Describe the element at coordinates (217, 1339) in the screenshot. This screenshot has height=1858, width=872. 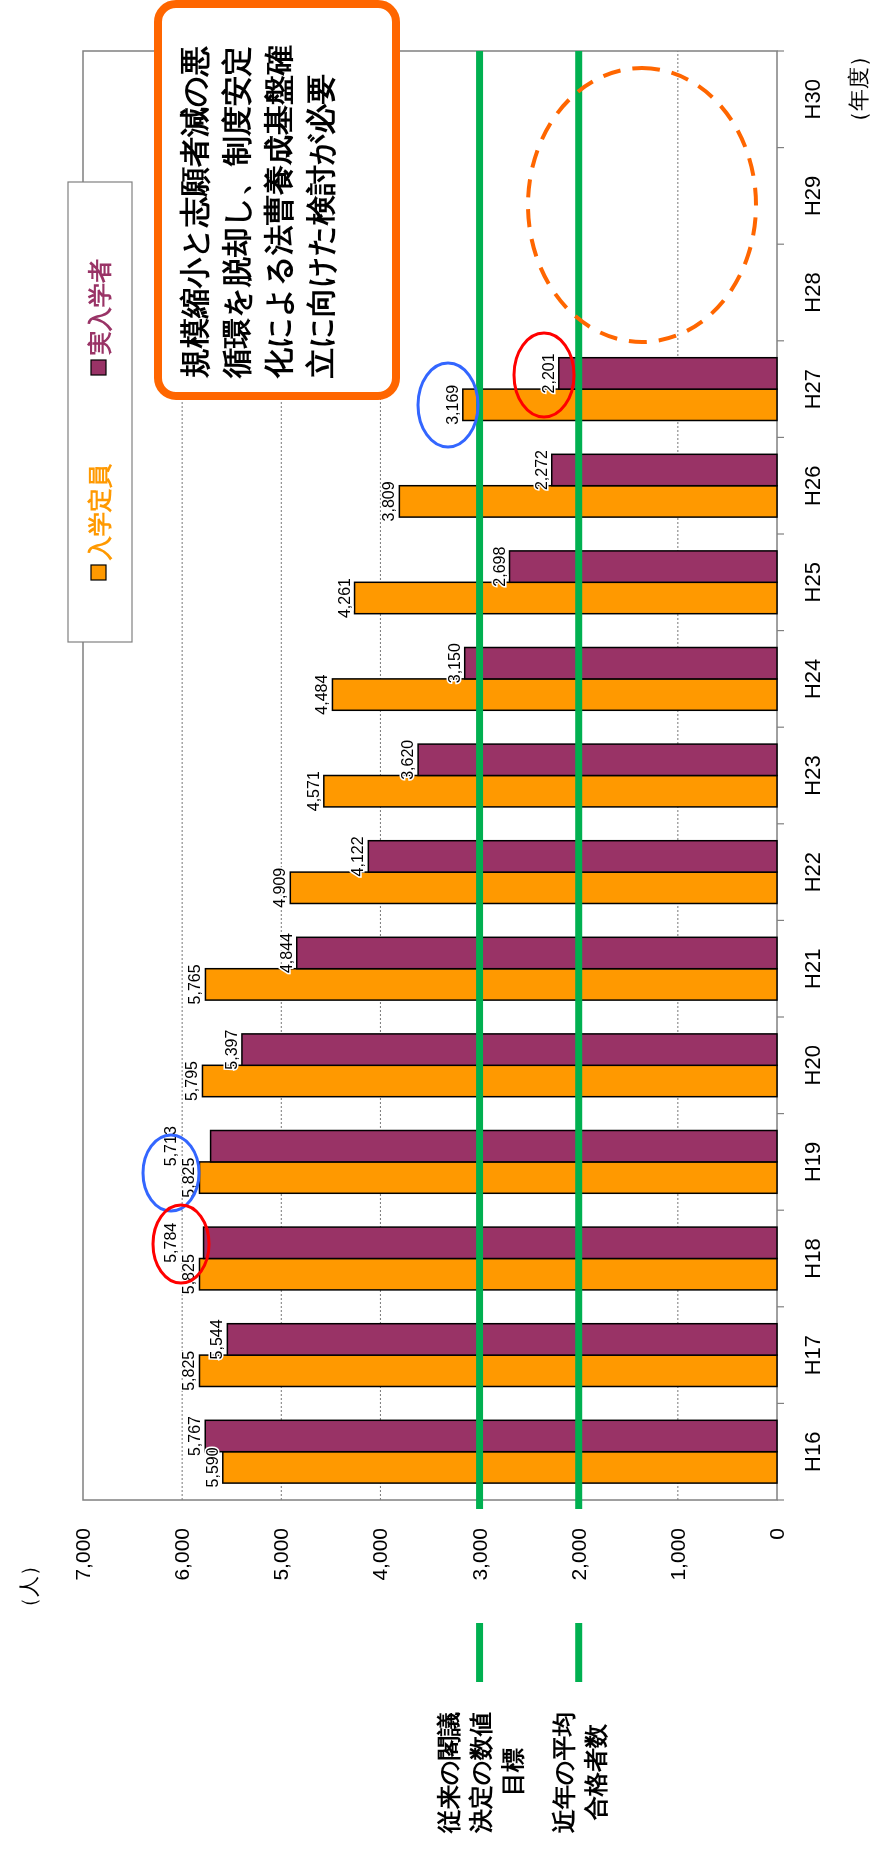
I see `data-label: 5,544` at that location.